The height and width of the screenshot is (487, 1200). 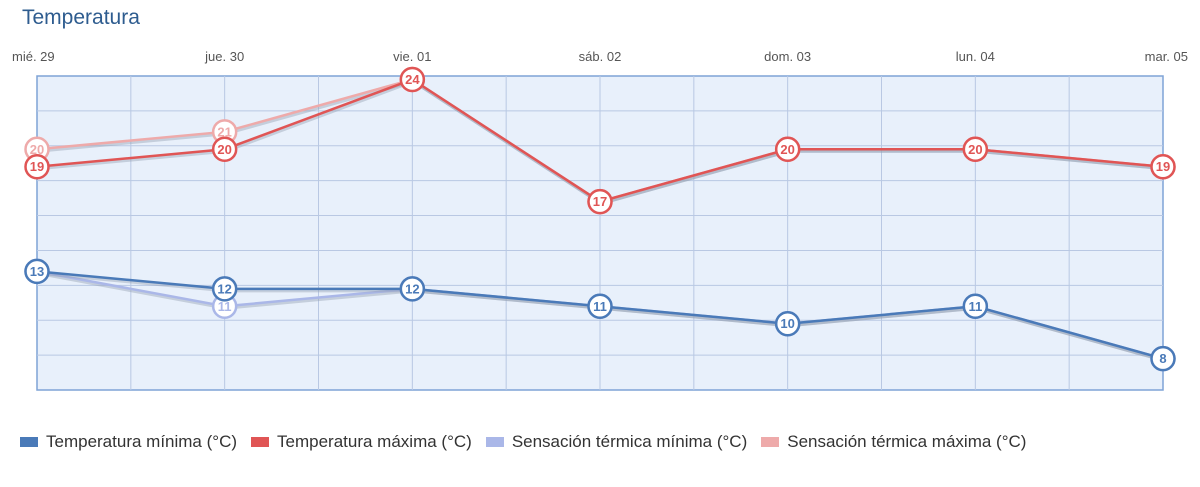 What do you see at coordinates (629, 441) in the screenshot?
I see `legend-label: Sensación térmica mínima (°C)` at bounding box center [629, 441].